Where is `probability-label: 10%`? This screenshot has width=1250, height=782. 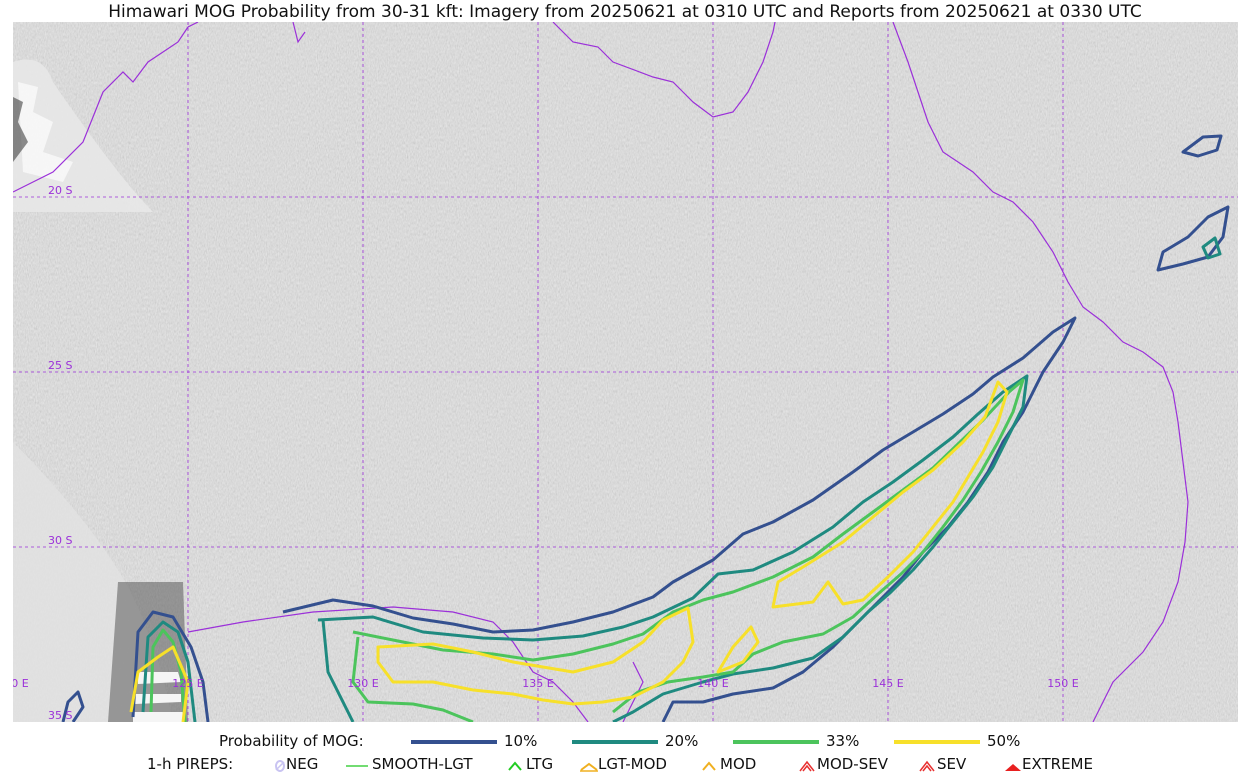 probability-label: 10% is located at coordinates (521, 741).